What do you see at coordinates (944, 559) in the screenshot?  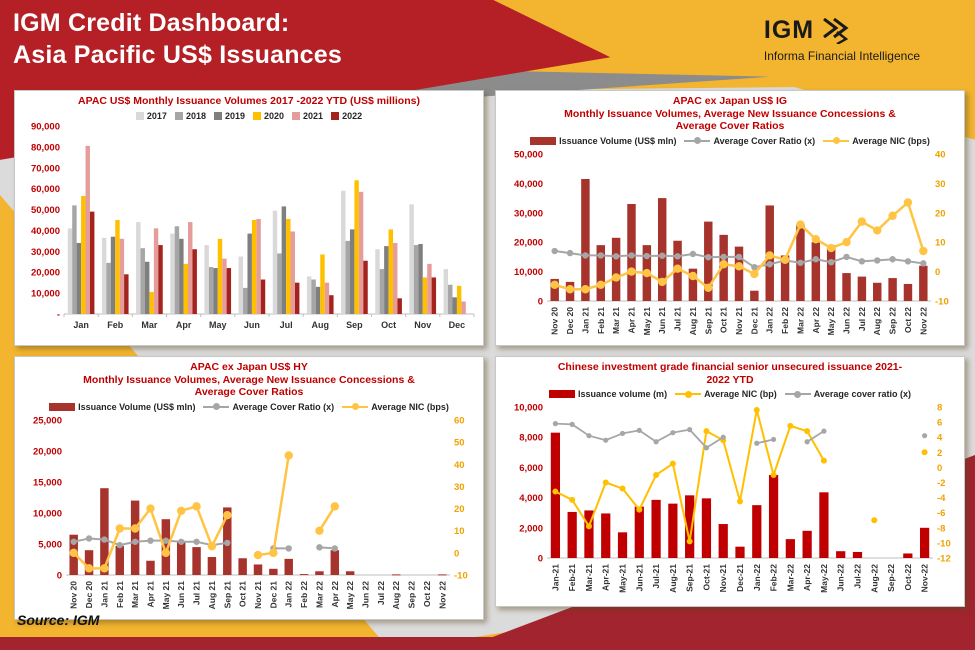 I see `svg-text: -12` at bounding box center [944, 559].